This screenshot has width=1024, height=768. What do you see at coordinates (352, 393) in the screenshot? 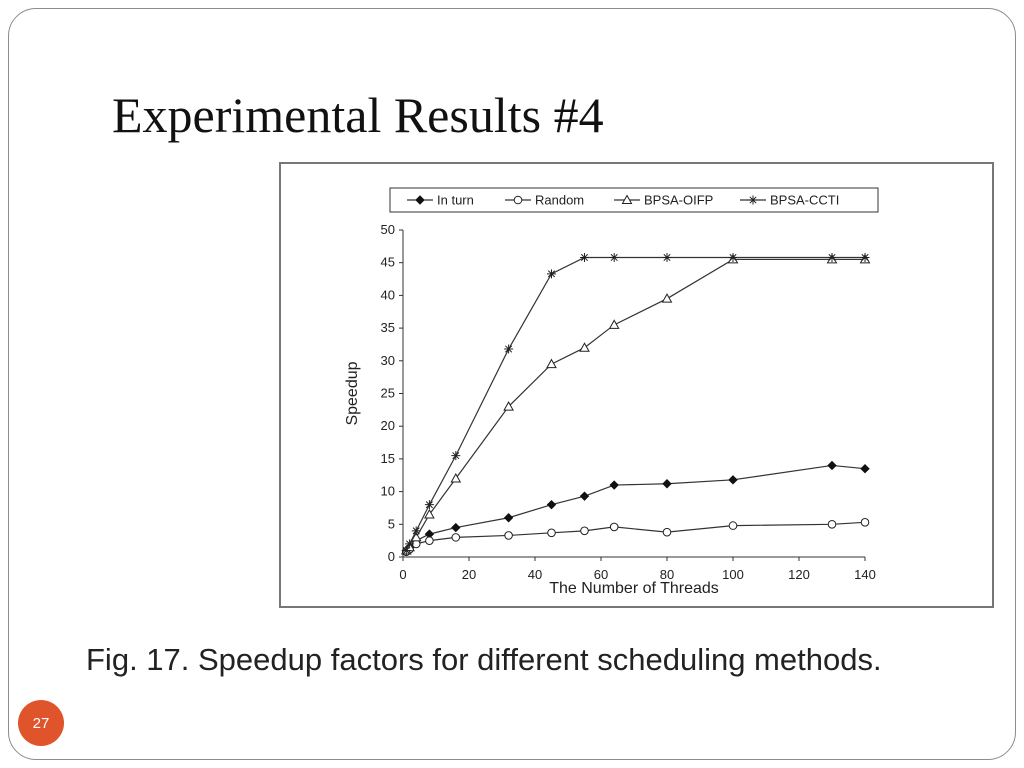
I see `y-axis-label: Speedup` at bounding box center [352, 393].